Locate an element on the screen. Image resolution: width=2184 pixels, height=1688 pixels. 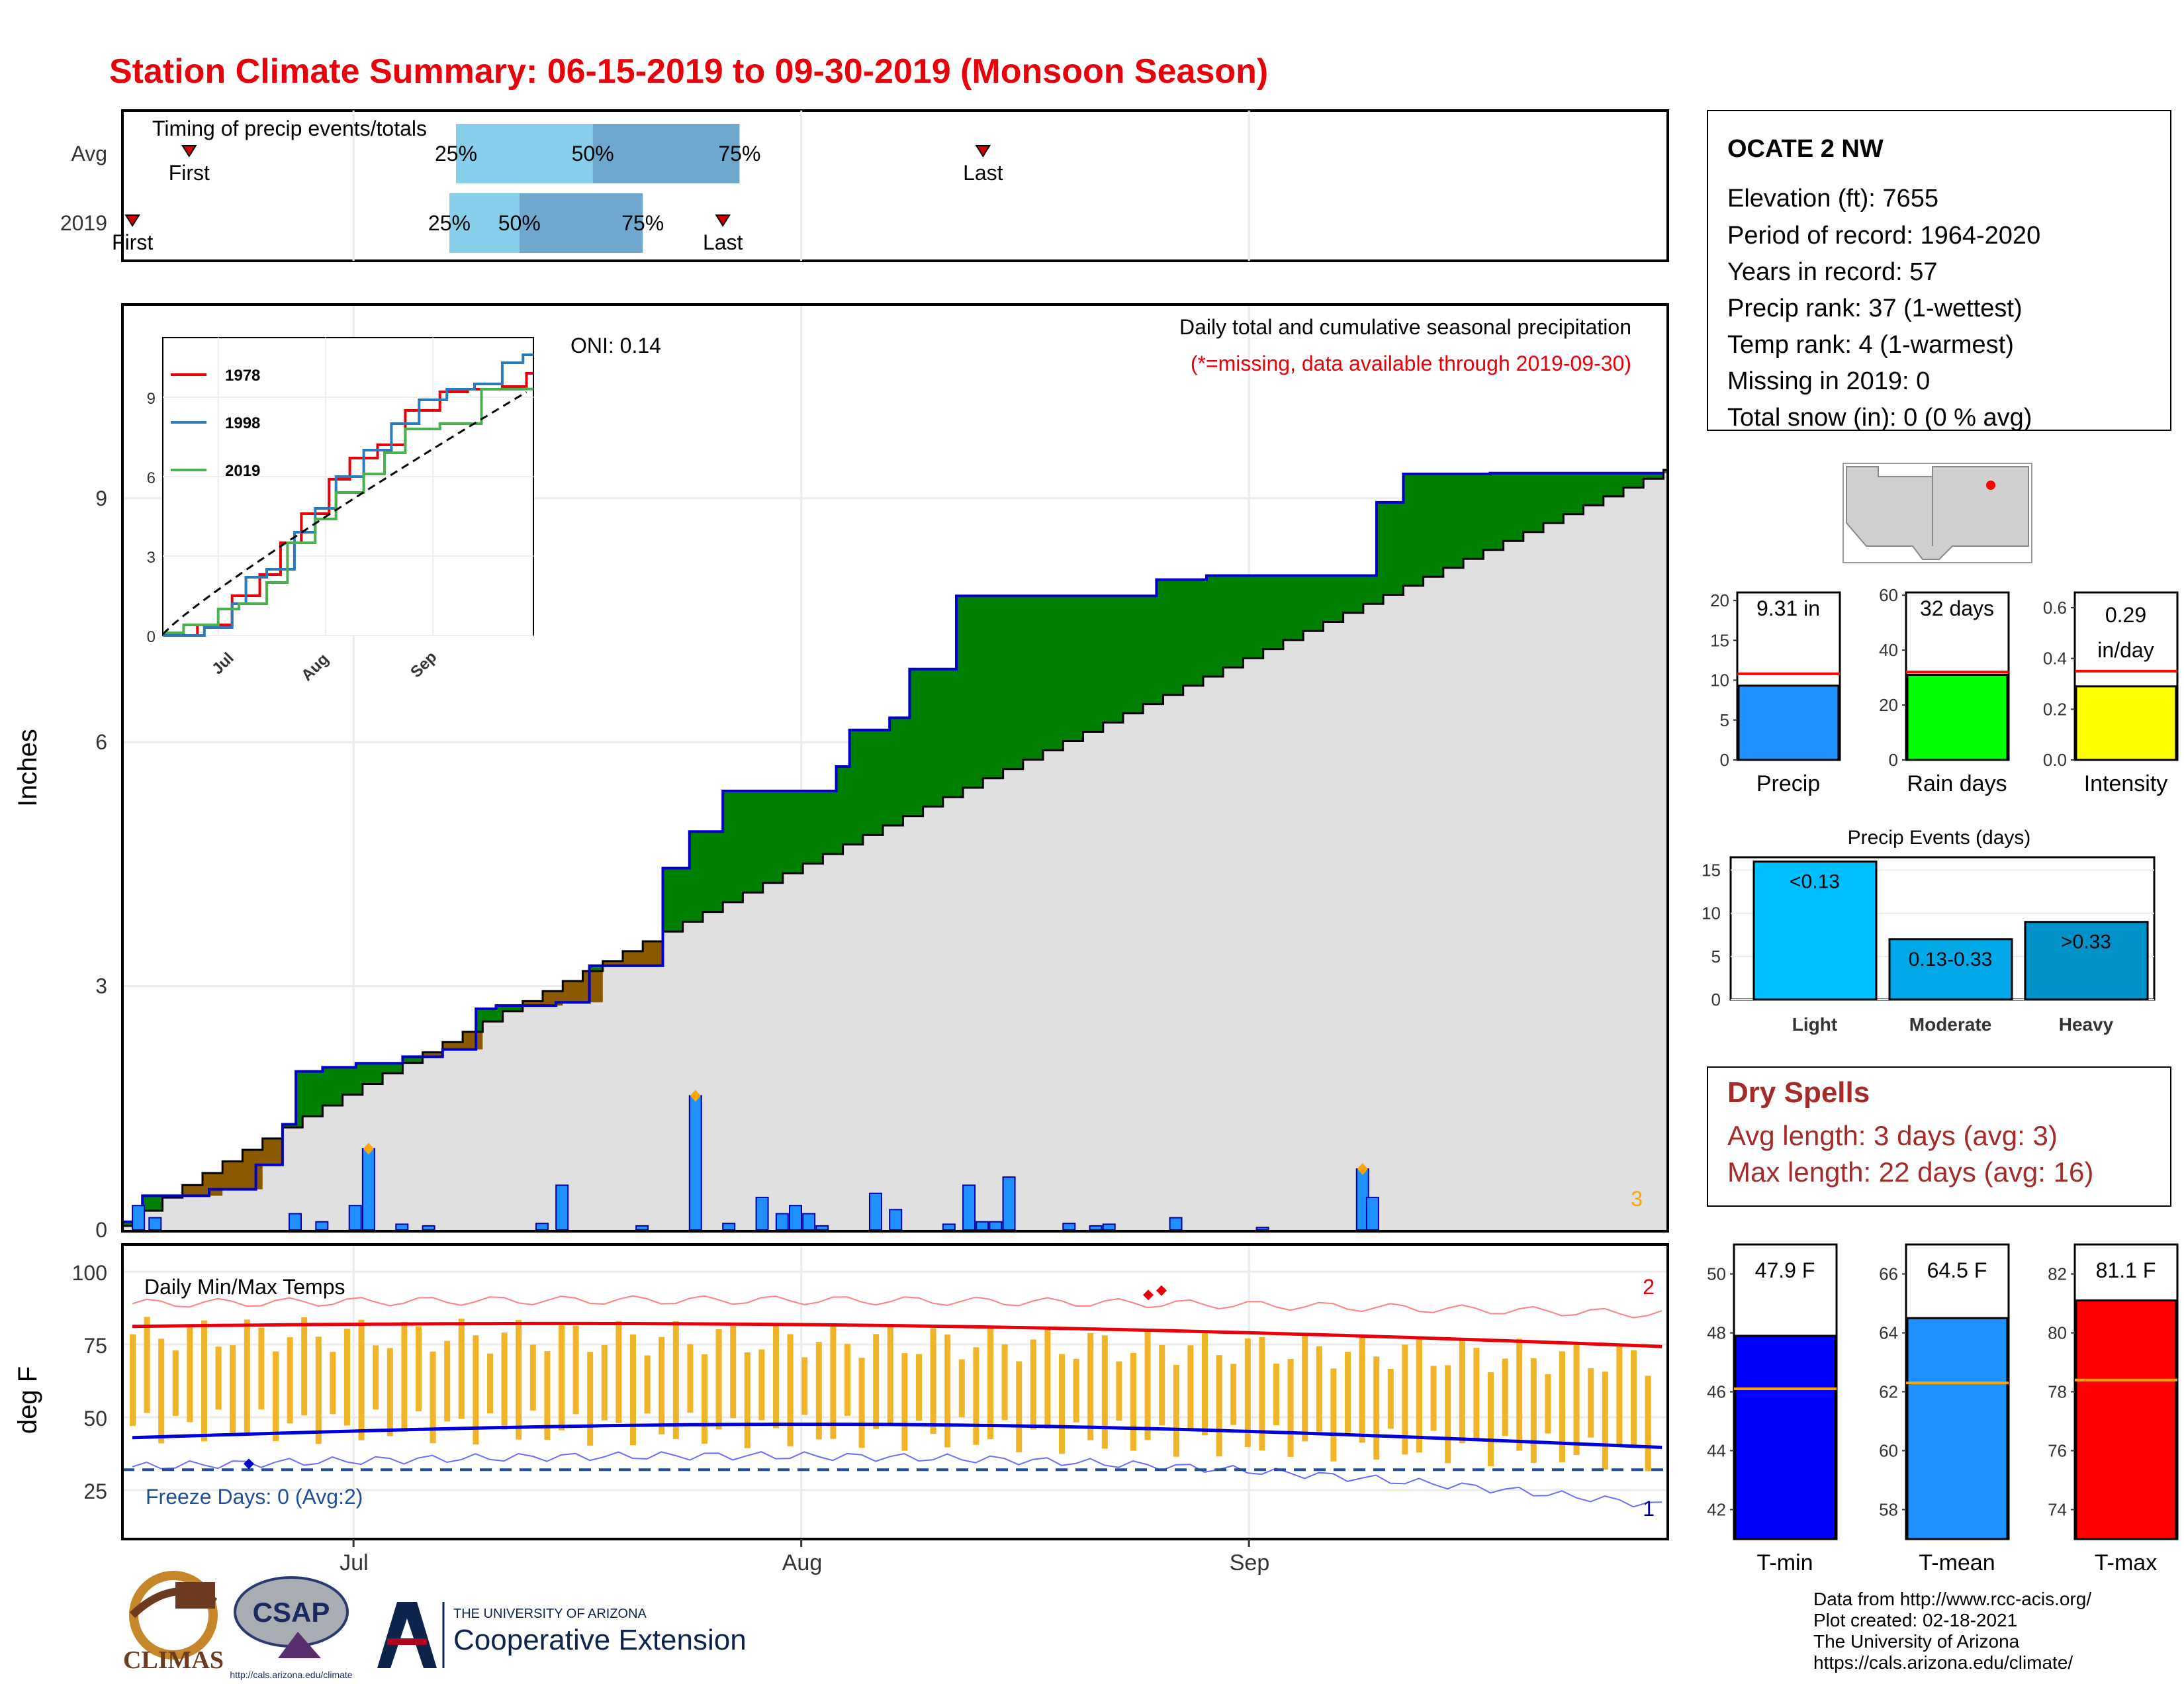
record-high-line is located at coordinates (897, 1307).